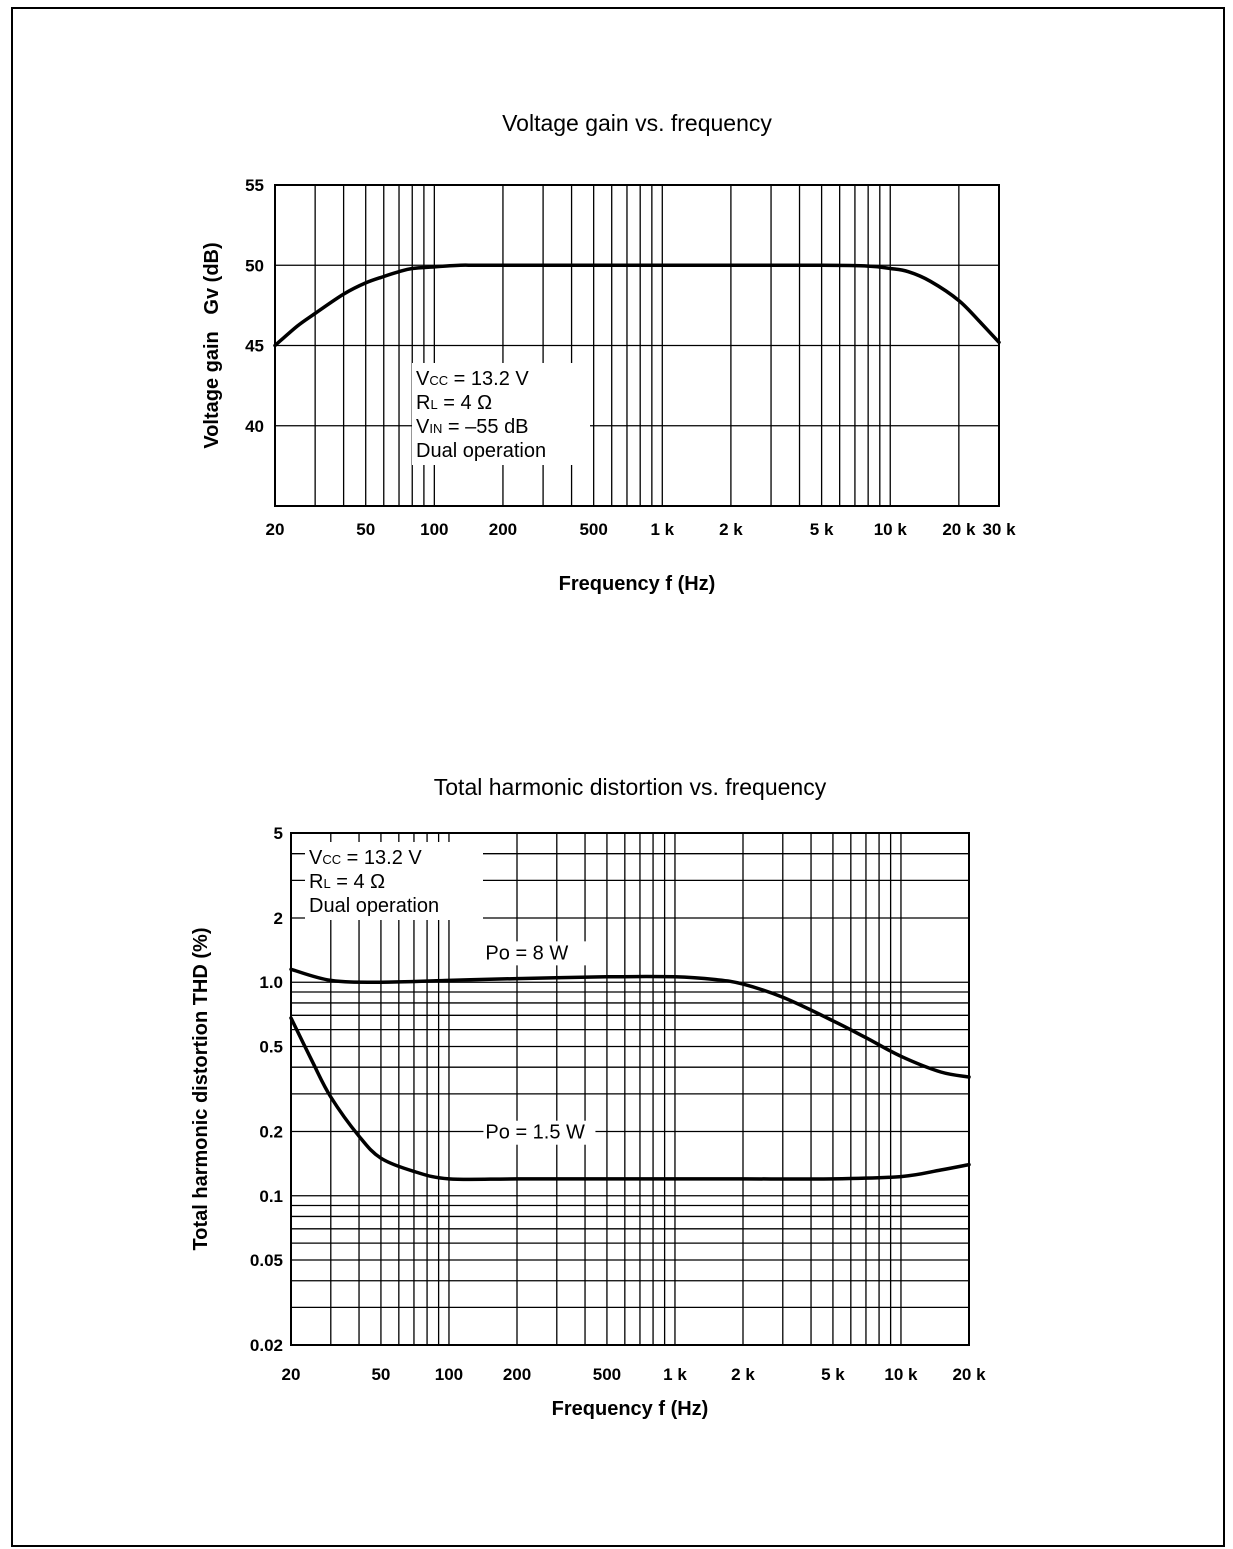  What do you see at coordinates (266, 1260) in the screenshot?
I see `y-tick-label: 0.05` at bounding box center [266, 1260].